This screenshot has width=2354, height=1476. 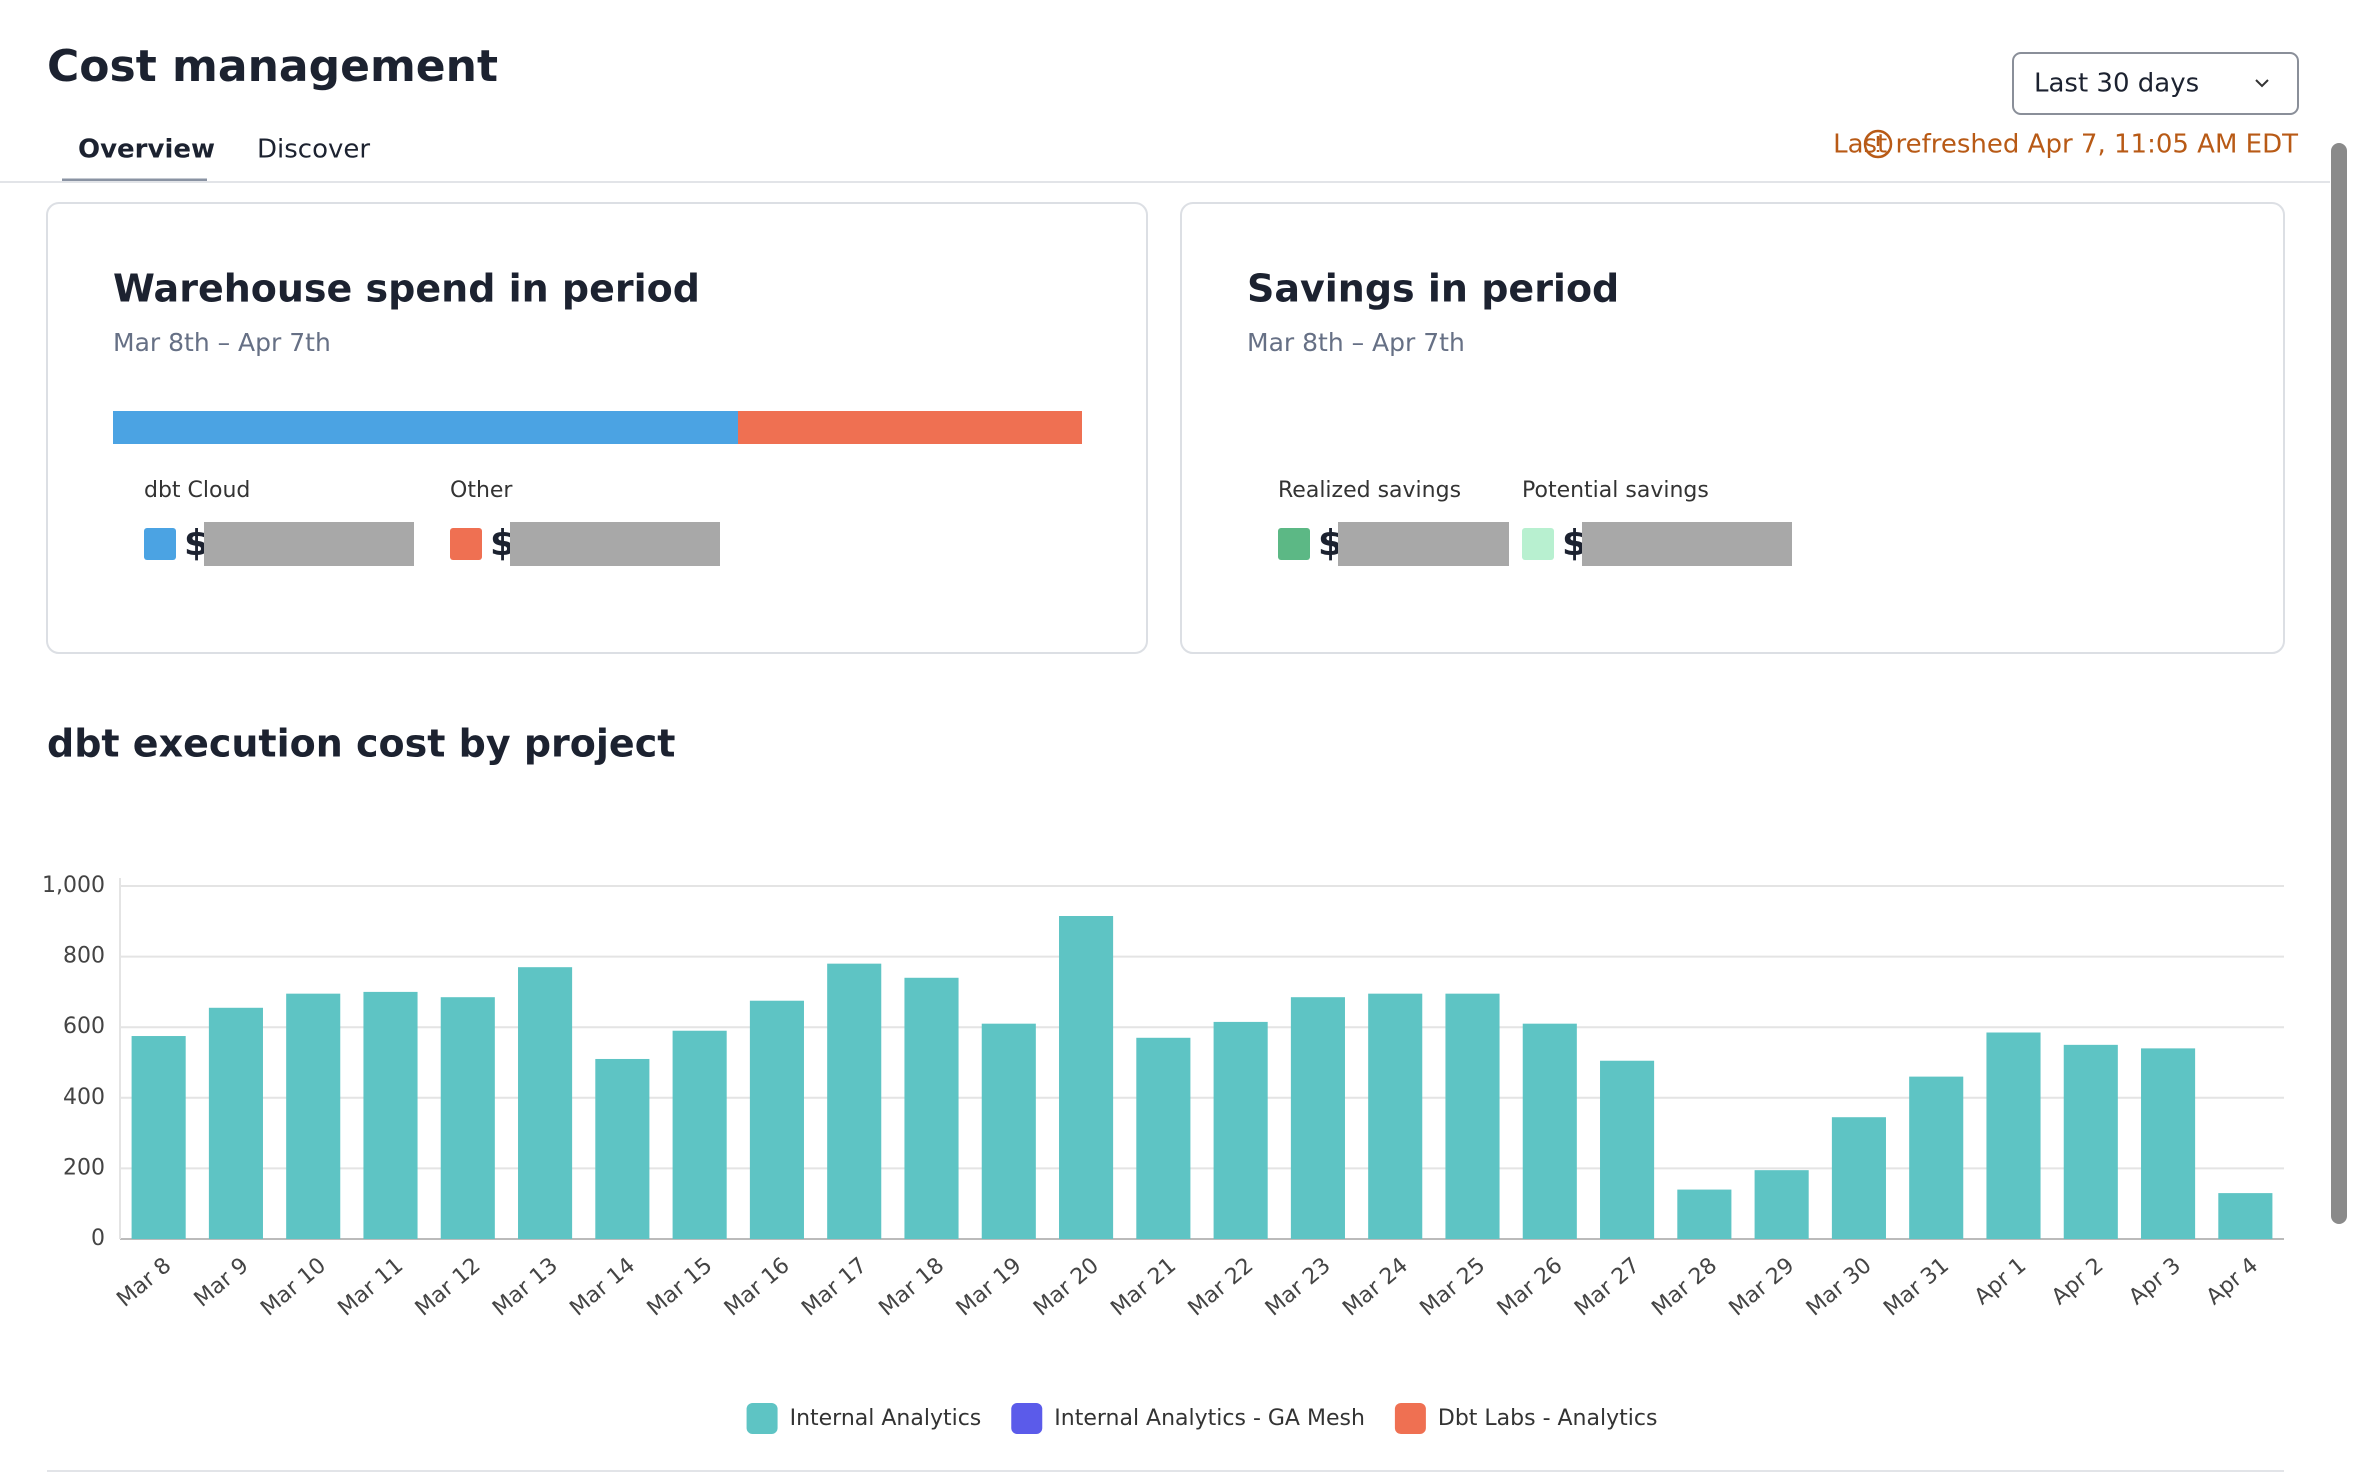 I want to click on card-title: Warehouse spend in period, so click(x=406, y=289).